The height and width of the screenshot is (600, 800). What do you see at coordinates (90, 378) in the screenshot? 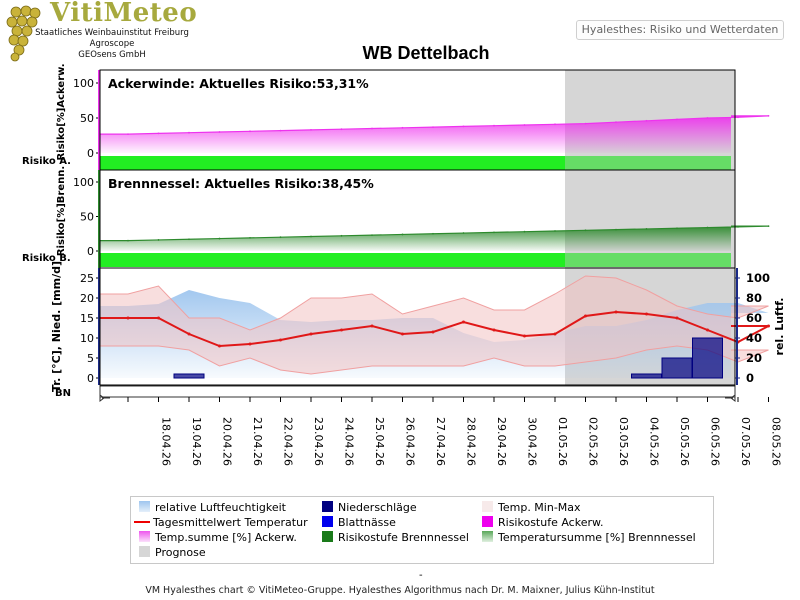
I see `y-tick-label-weather: 0` at bounding box center [90, 378].